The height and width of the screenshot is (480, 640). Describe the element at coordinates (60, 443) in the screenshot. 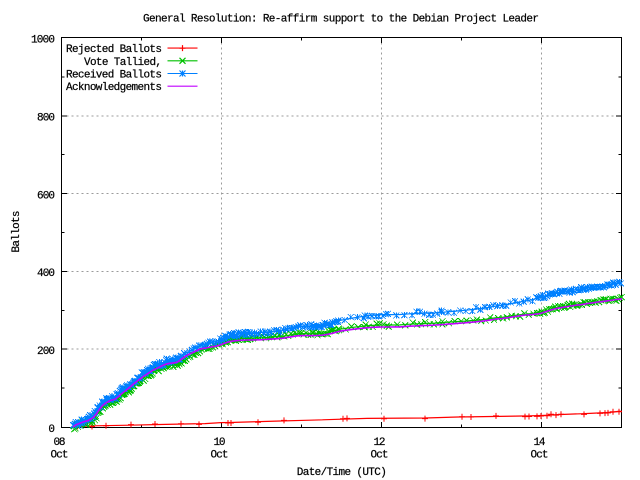

I see `svg-text: 08` at that location.